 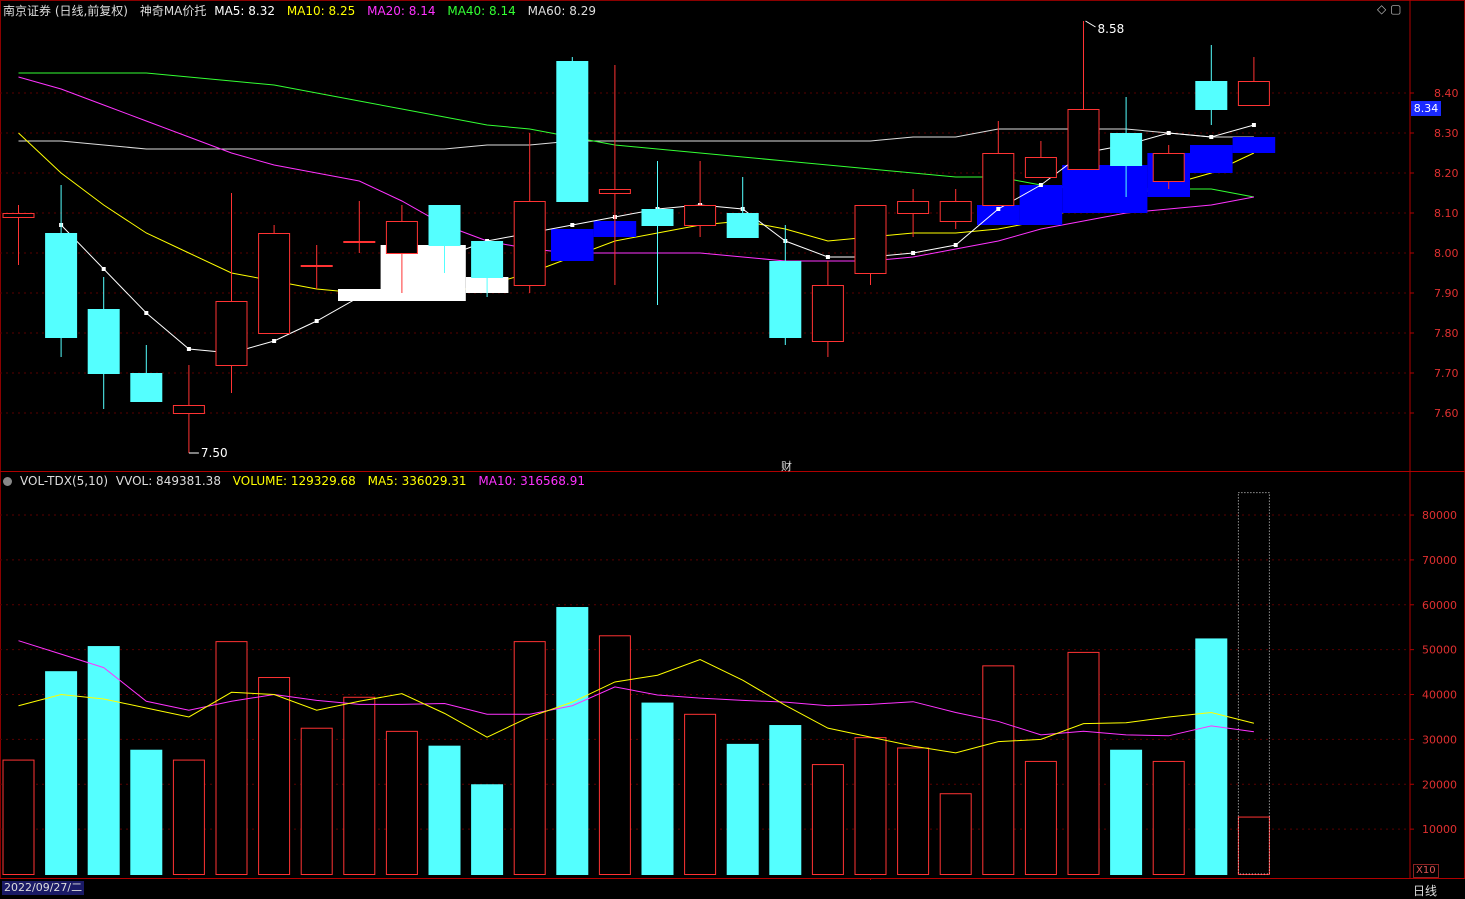 What do you see at coordinates (65, 11) in the screenshot?
I see `stock-title: 南京证券 (日线,前复权)` at bounding box center [65, 11].